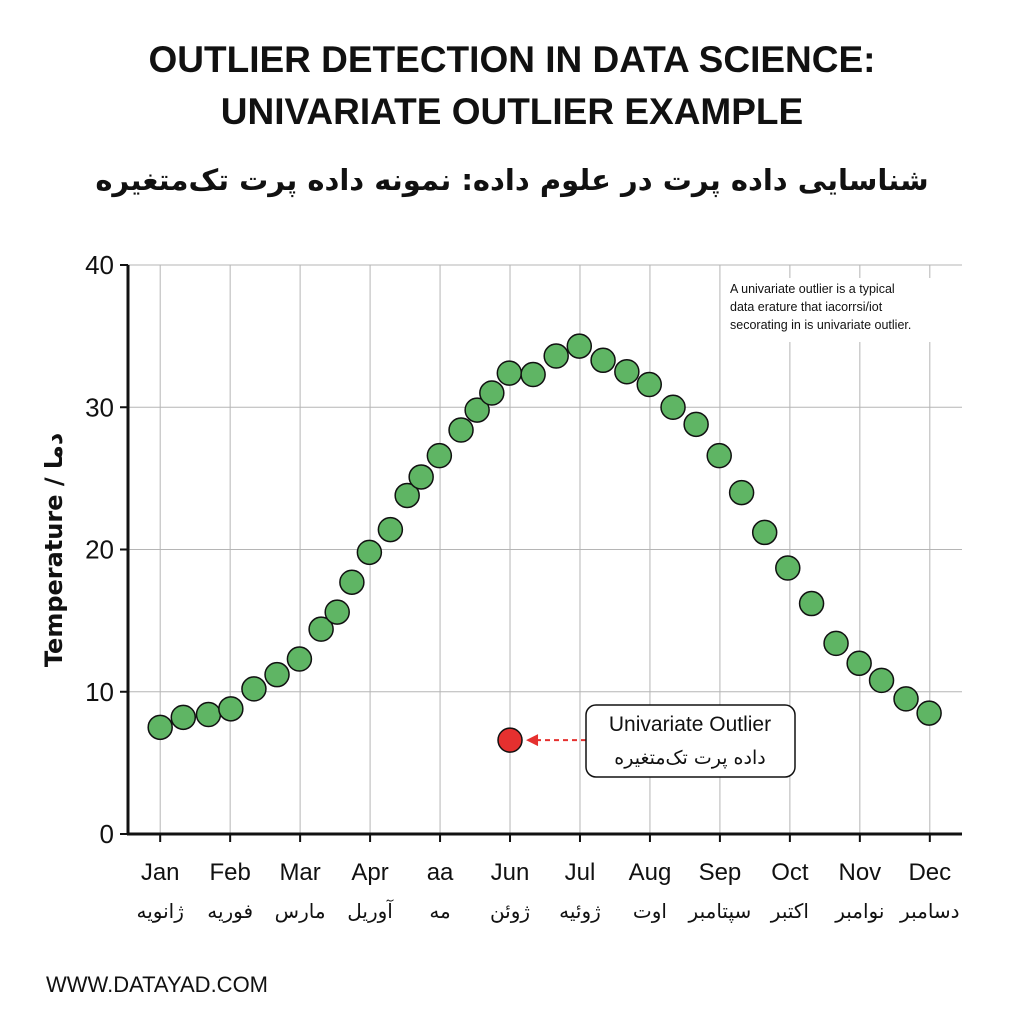 The height and width of the screenshot is (1028, 1024). Describe the element at coordinates (580, 911) in the screenshot. I see `x-tick-label-fa: ژوئیه` at that location.